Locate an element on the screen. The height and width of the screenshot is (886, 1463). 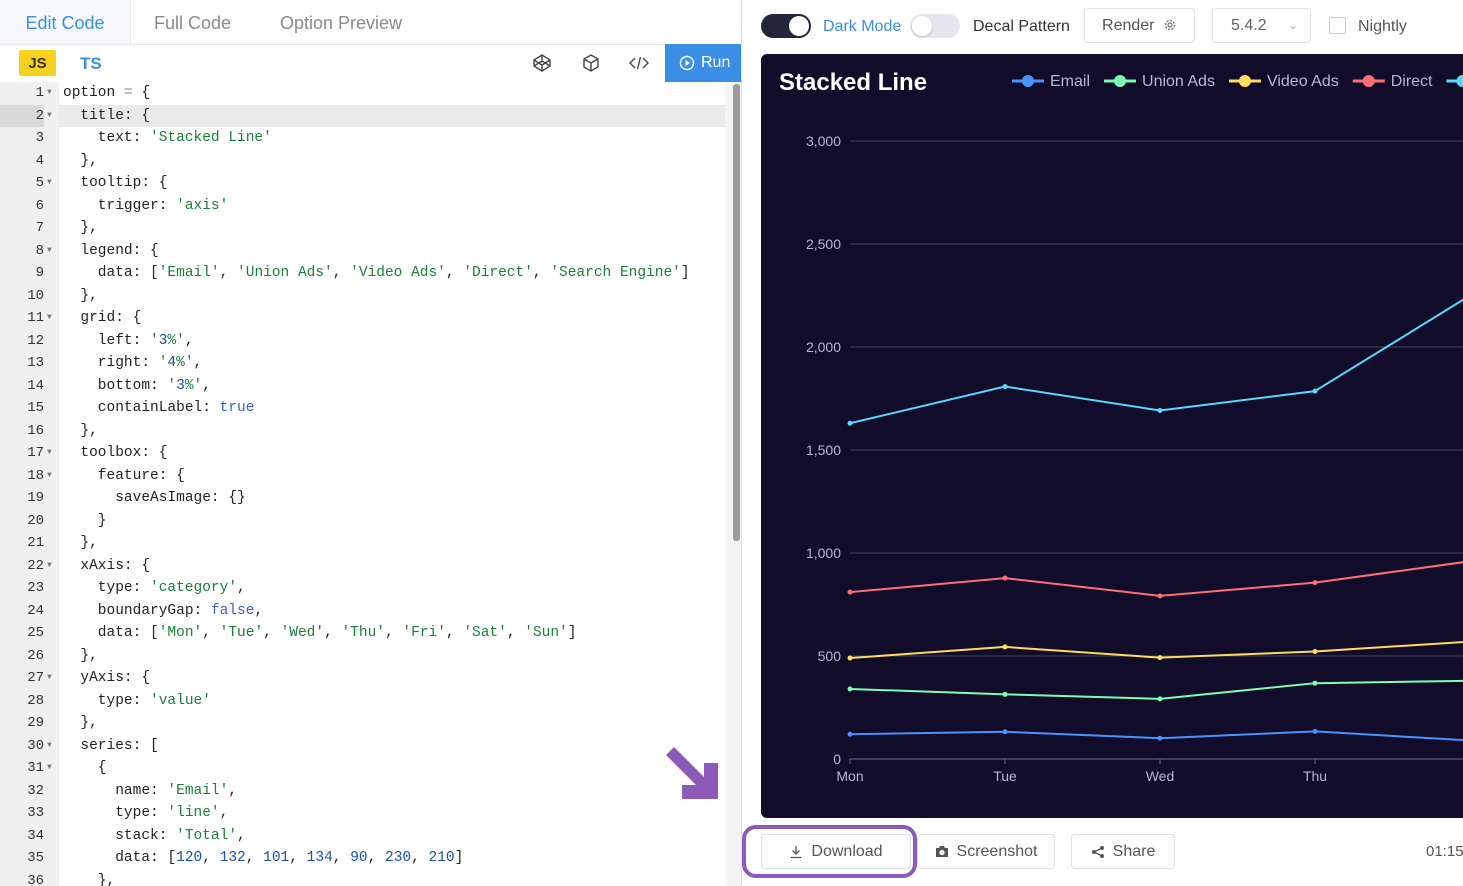
code-line: option = { is located at coordinates (392, 93).